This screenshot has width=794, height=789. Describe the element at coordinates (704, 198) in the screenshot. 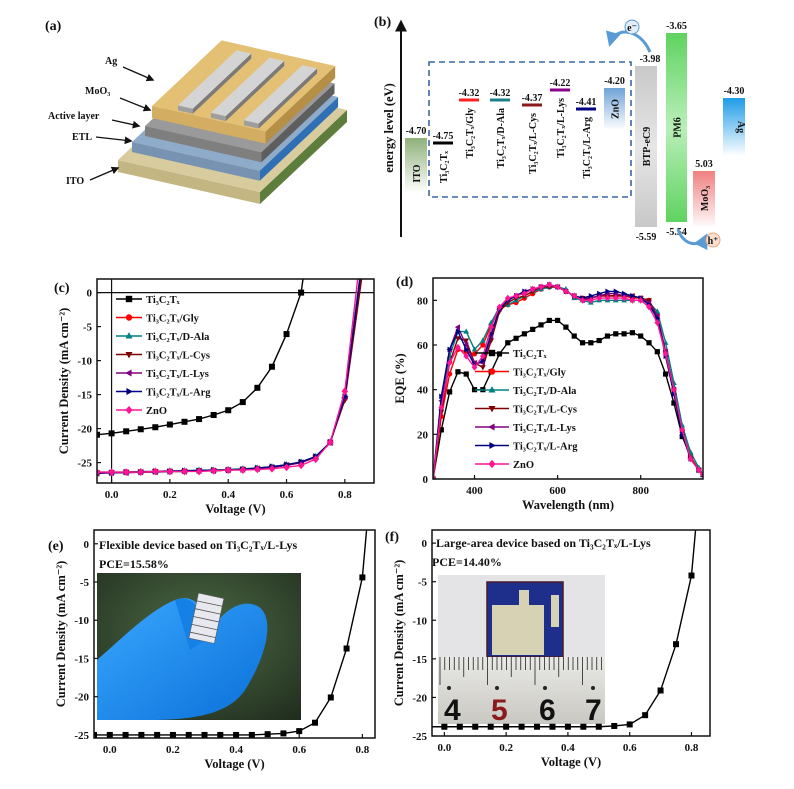

I see `moo3-band` at that location.